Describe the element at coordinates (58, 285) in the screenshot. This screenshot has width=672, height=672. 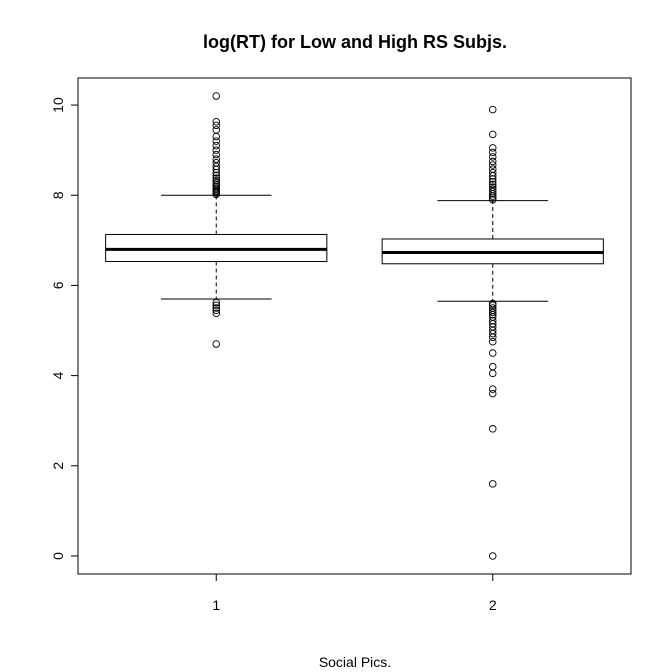
I see `y-tick-label: 6` at that location.